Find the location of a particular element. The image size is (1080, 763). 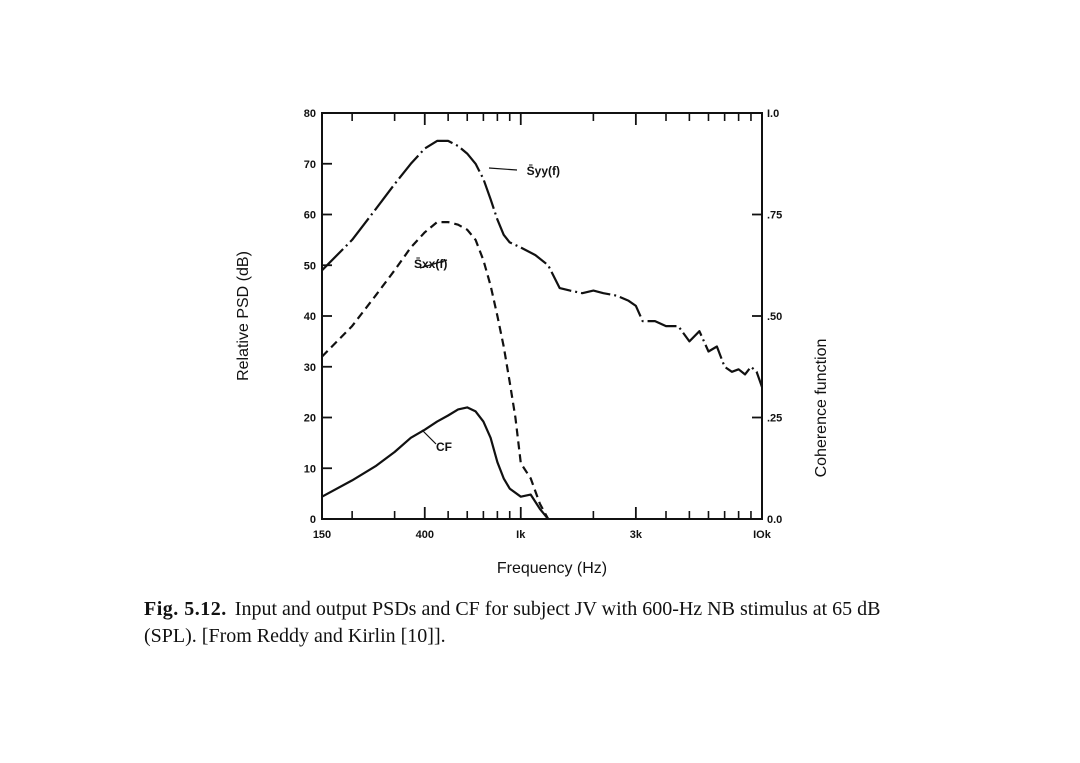

y-tick-label: 0 is located at coordinates (313, 520).